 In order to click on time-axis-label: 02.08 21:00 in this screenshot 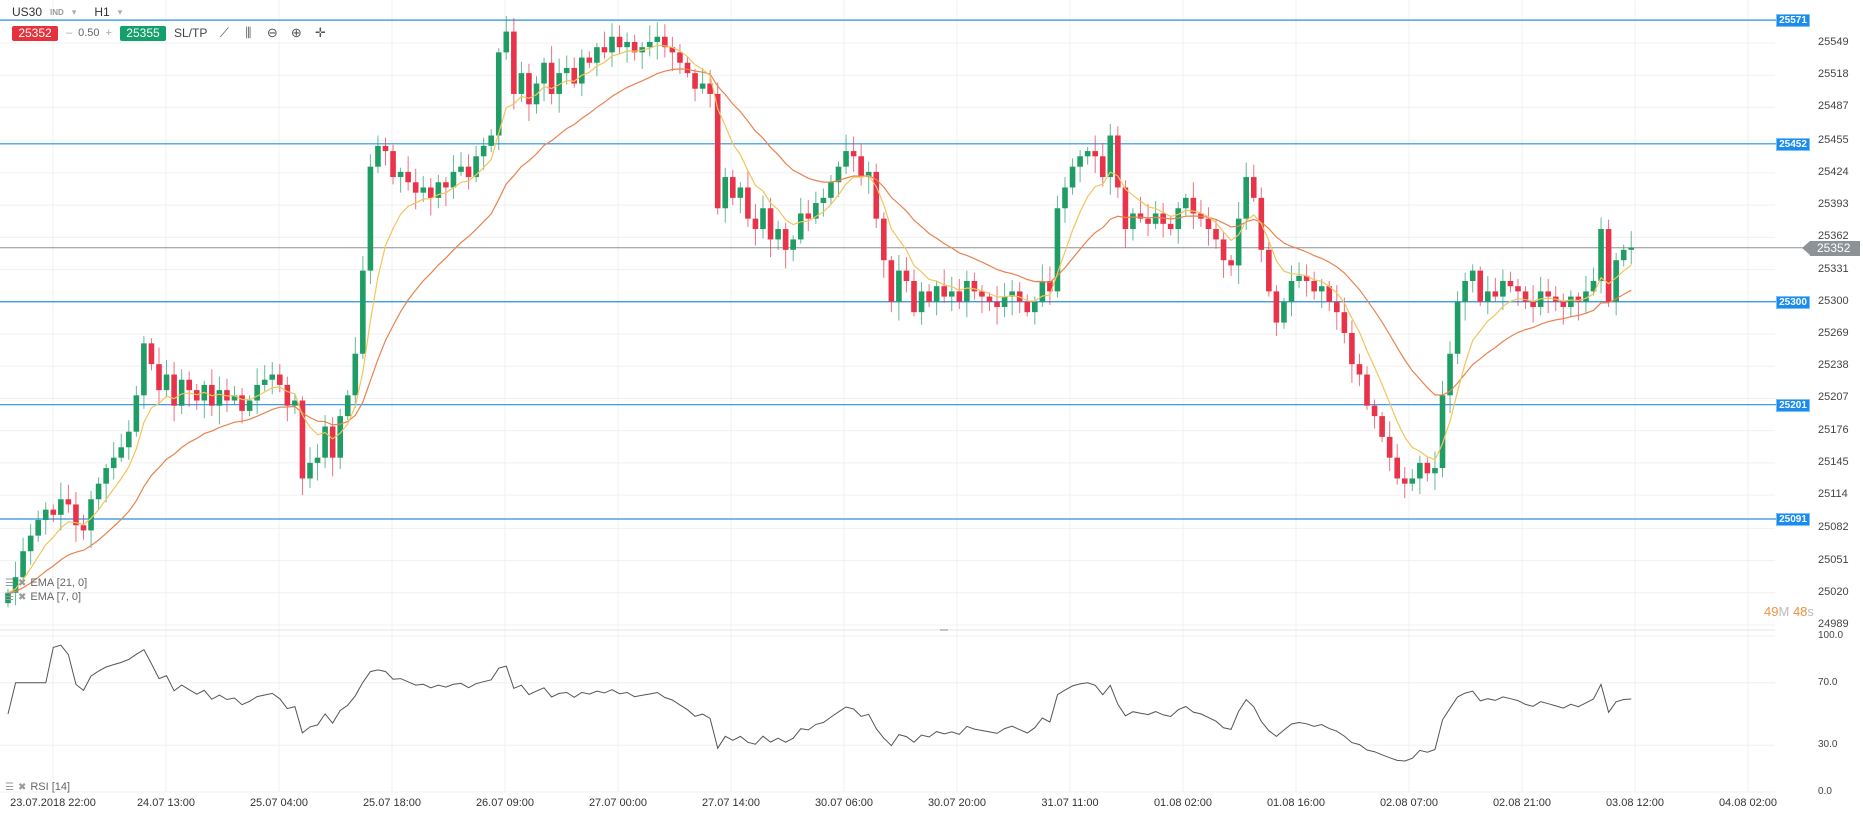, I will do `click(1522, 803)`.